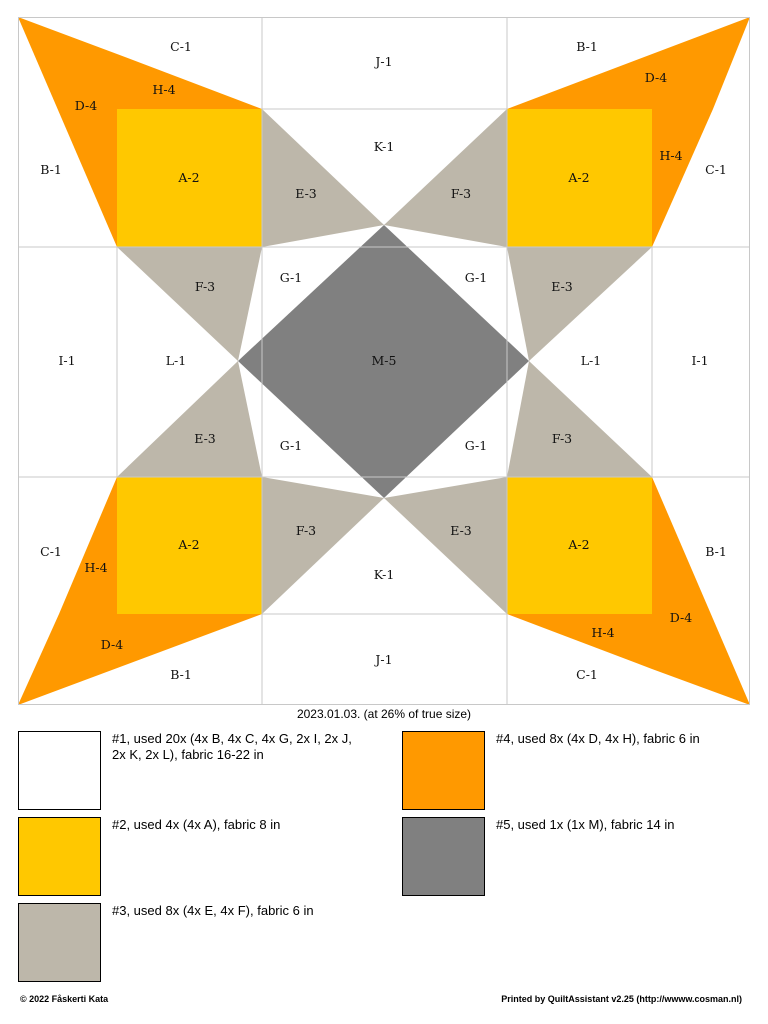 This screenshot has width=768, height=1024. I want to click on piece-e3-top-center, so click(323, 178).